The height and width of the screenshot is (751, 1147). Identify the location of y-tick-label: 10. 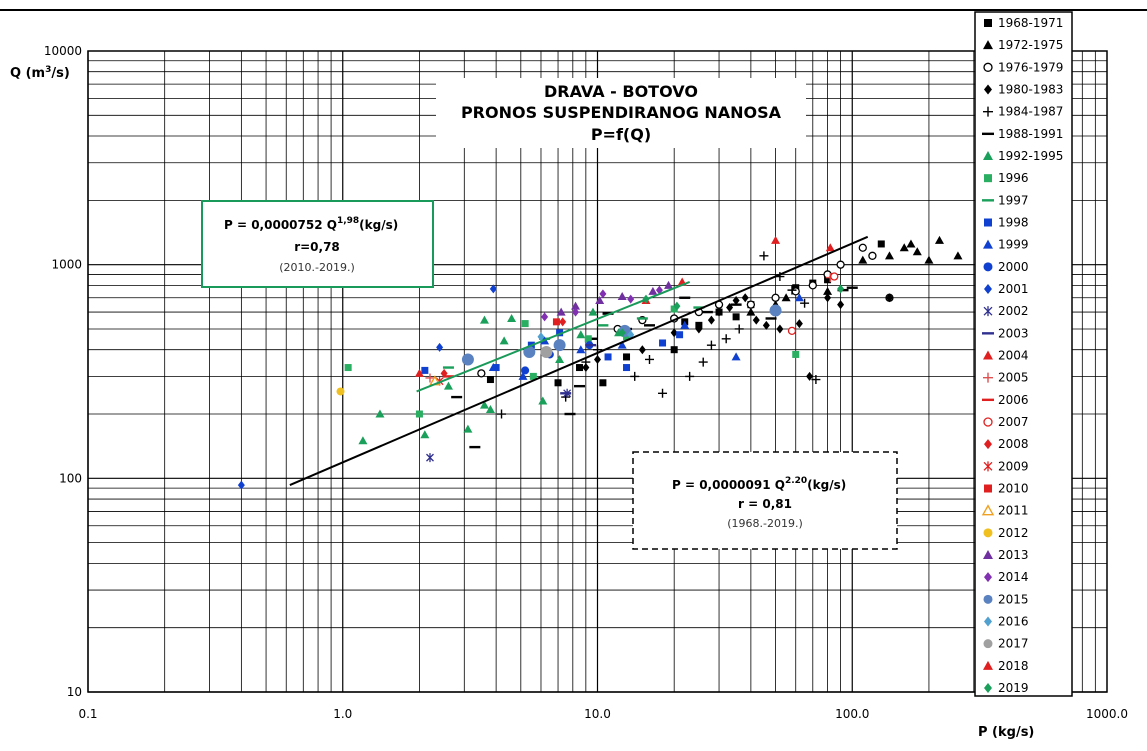
(74, 692).